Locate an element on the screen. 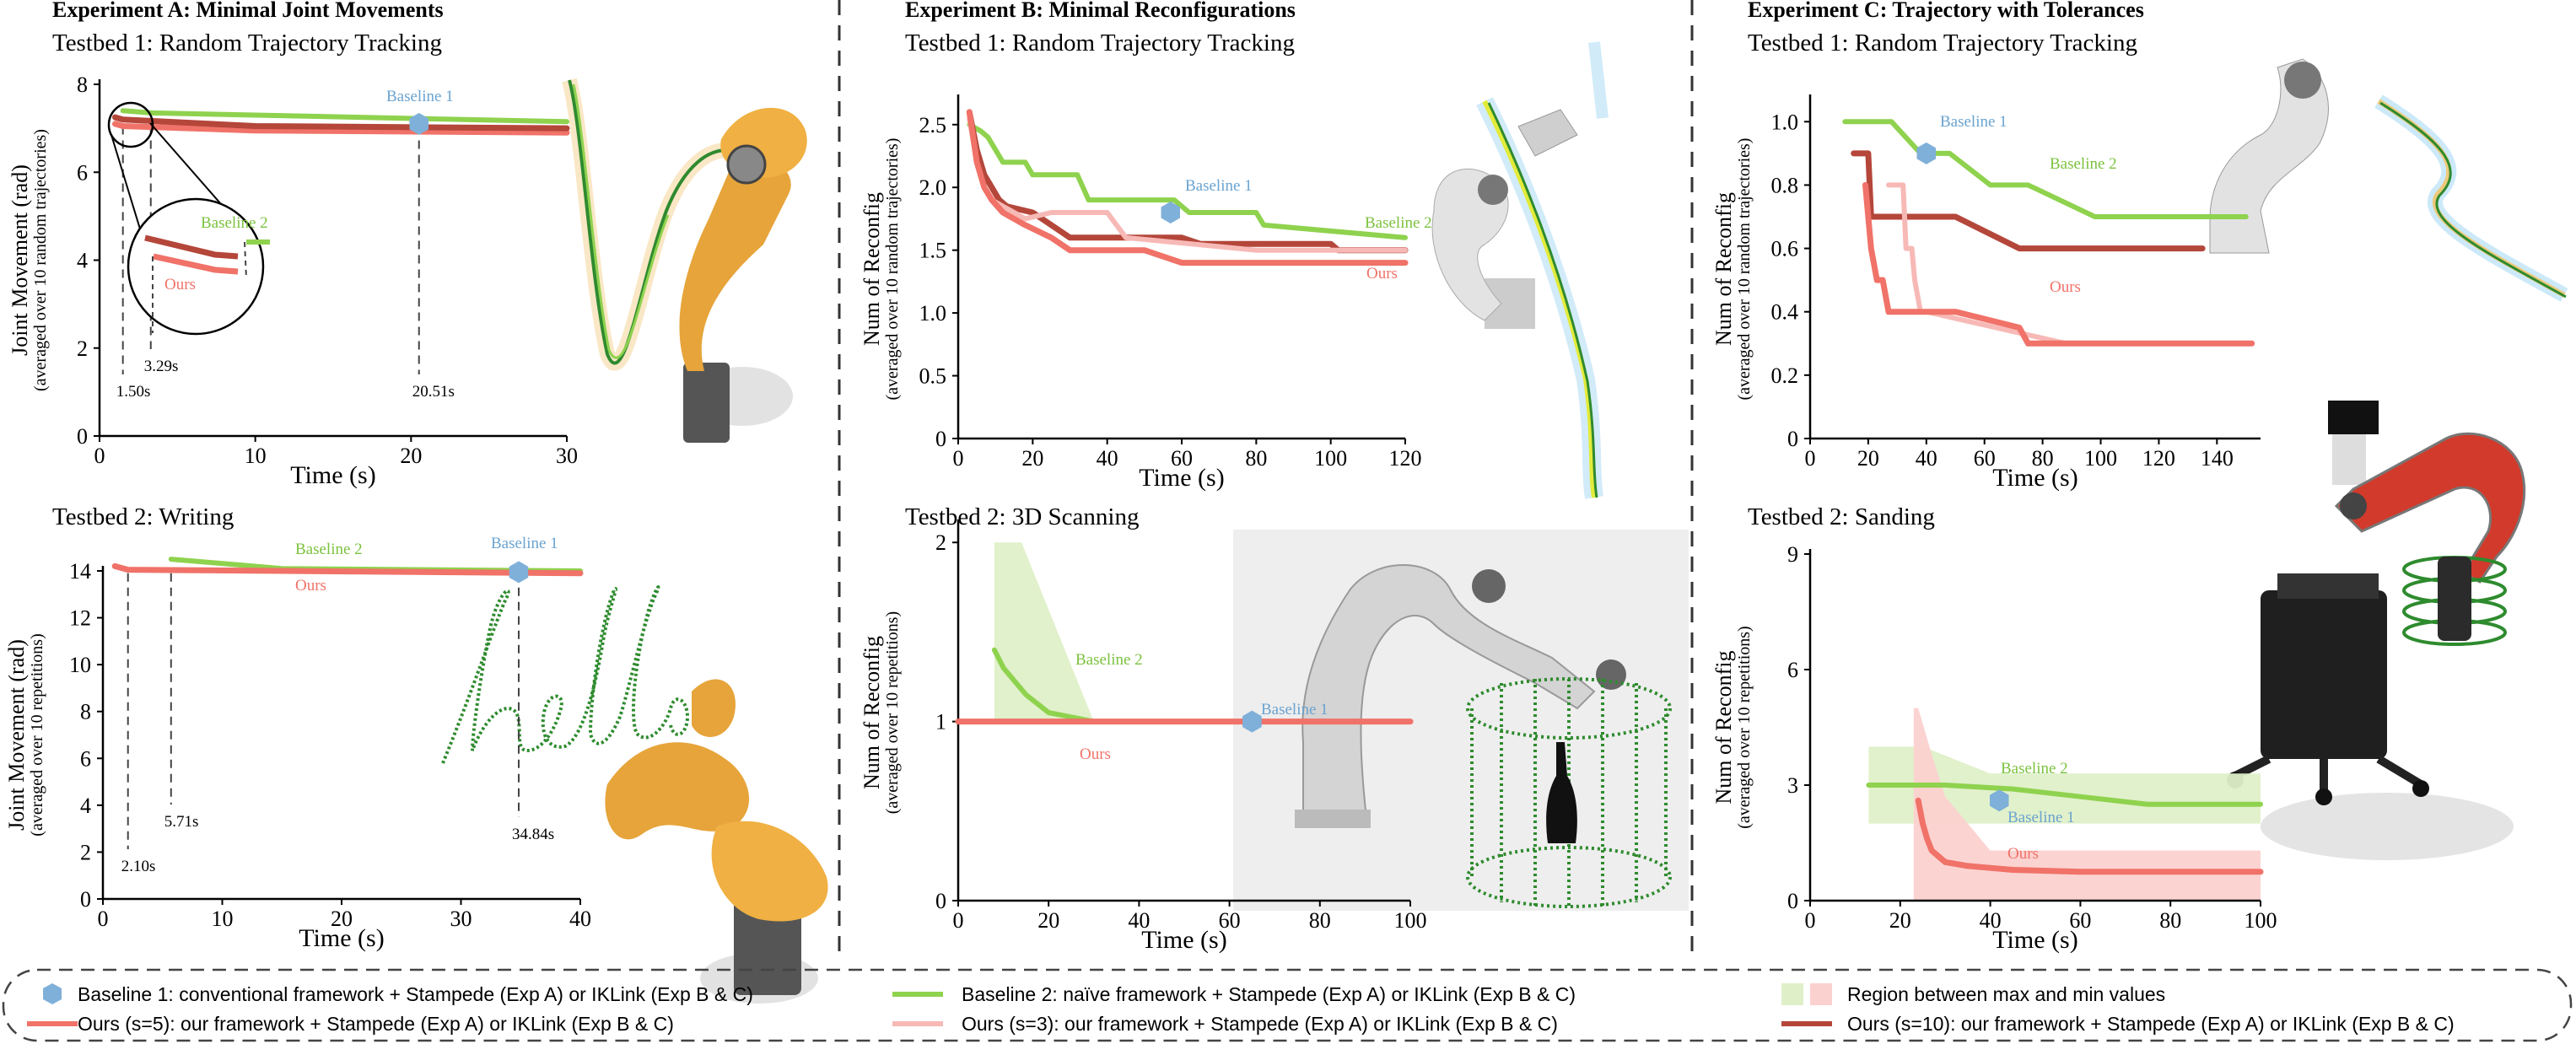 Image resolution: width=2576 pixels, height=1044 pixels. time-marker-label: 2.10s is located at coordinates (138, 867).